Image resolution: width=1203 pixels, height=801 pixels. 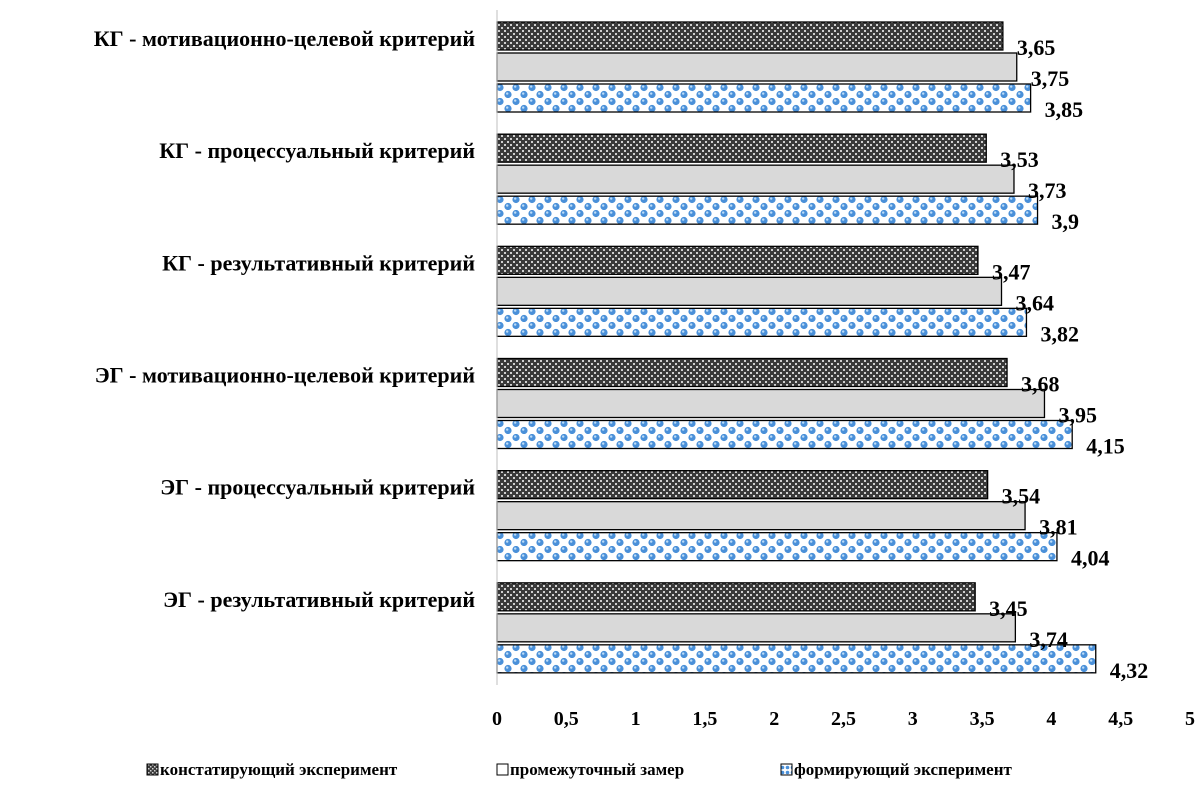 I want to click on data-label: 3,82, so click(x=1059, y=333).